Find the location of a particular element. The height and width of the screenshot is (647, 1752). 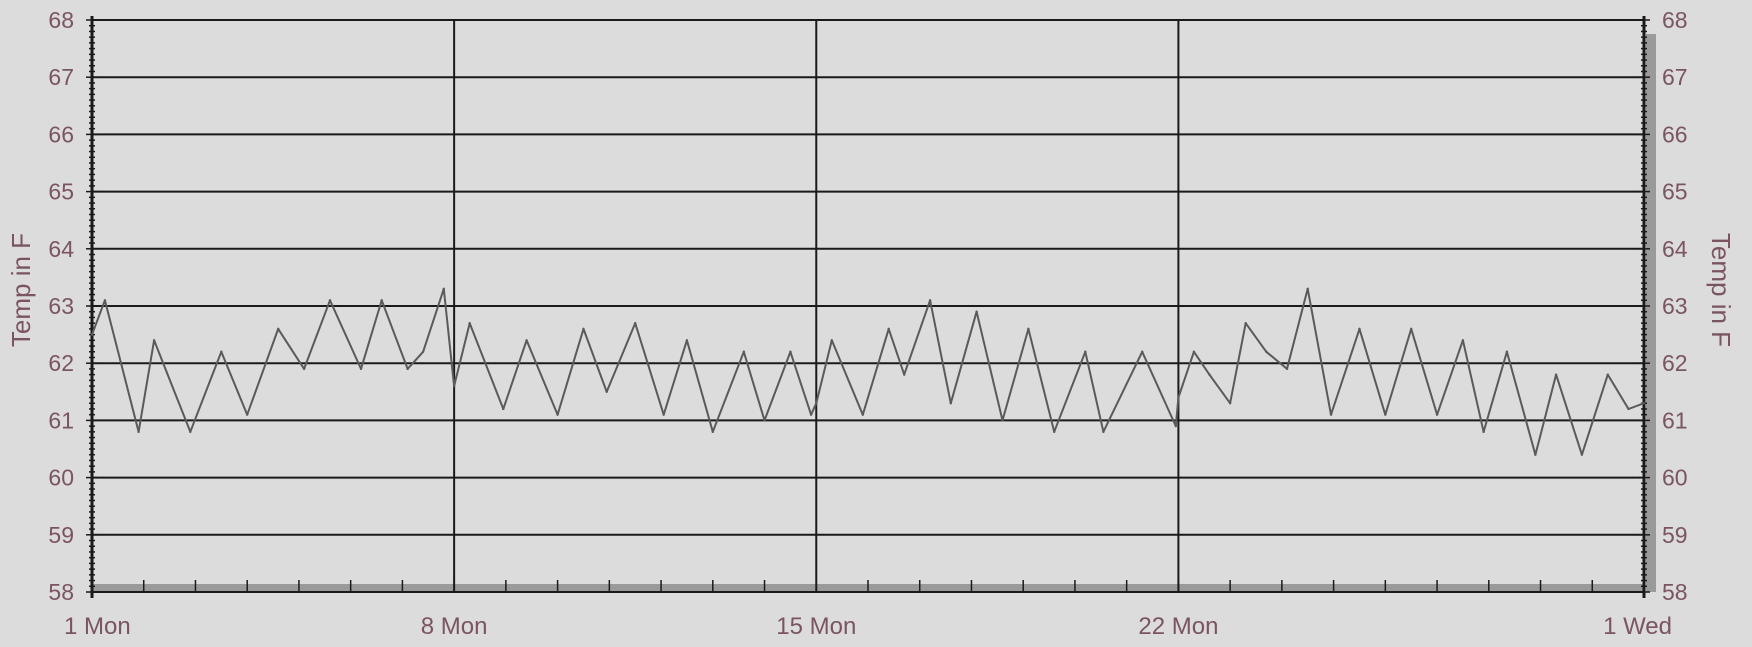

y-tick-label-right: 64 is located at coordinates (1675, 249).